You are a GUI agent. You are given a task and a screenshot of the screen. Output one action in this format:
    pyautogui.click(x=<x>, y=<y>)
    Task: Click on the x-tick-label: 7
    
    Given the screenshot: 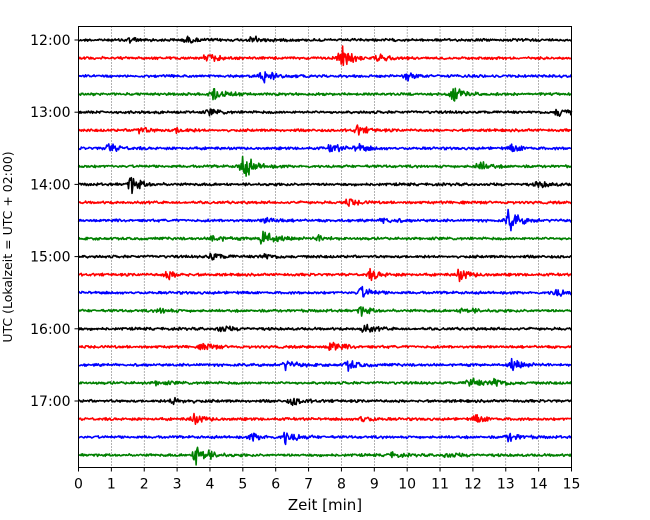 What is the action you would take?
    pyautogui.click(x=308, y=485)
    